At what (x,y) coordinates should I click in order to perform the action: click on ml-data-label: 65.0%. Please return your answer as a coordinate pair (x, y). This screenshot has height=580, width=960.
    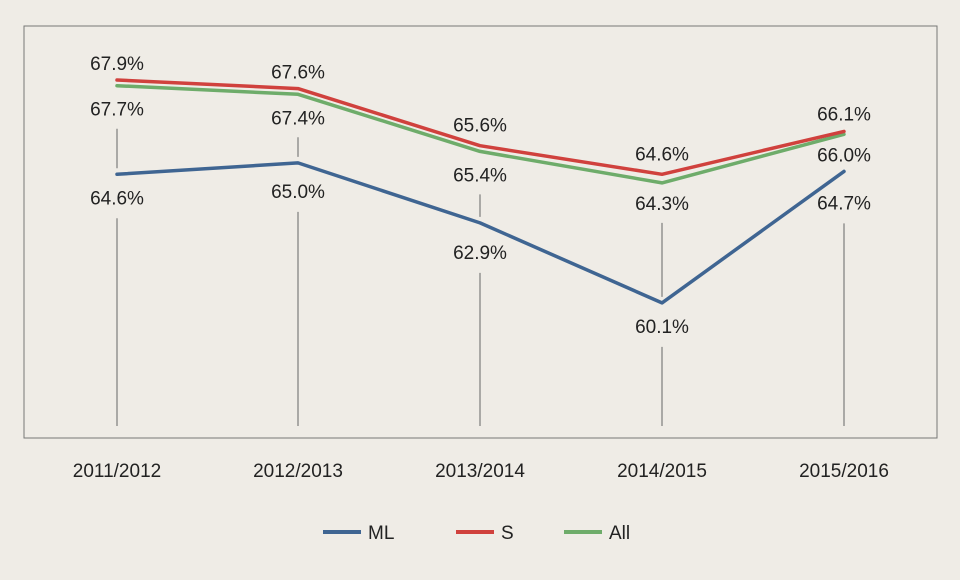
    Looking at the image, I should click on (298, 192).